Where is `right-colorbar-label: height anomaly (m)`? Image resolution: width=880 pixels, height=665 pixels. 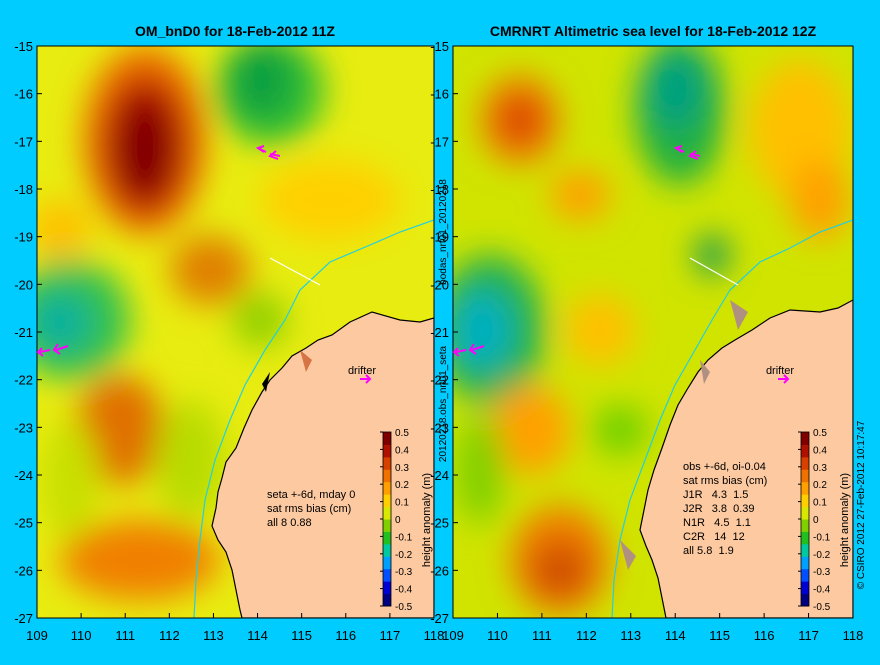
right-colorbar-label: height anomaly (m) is located at coordinates (845, 520).